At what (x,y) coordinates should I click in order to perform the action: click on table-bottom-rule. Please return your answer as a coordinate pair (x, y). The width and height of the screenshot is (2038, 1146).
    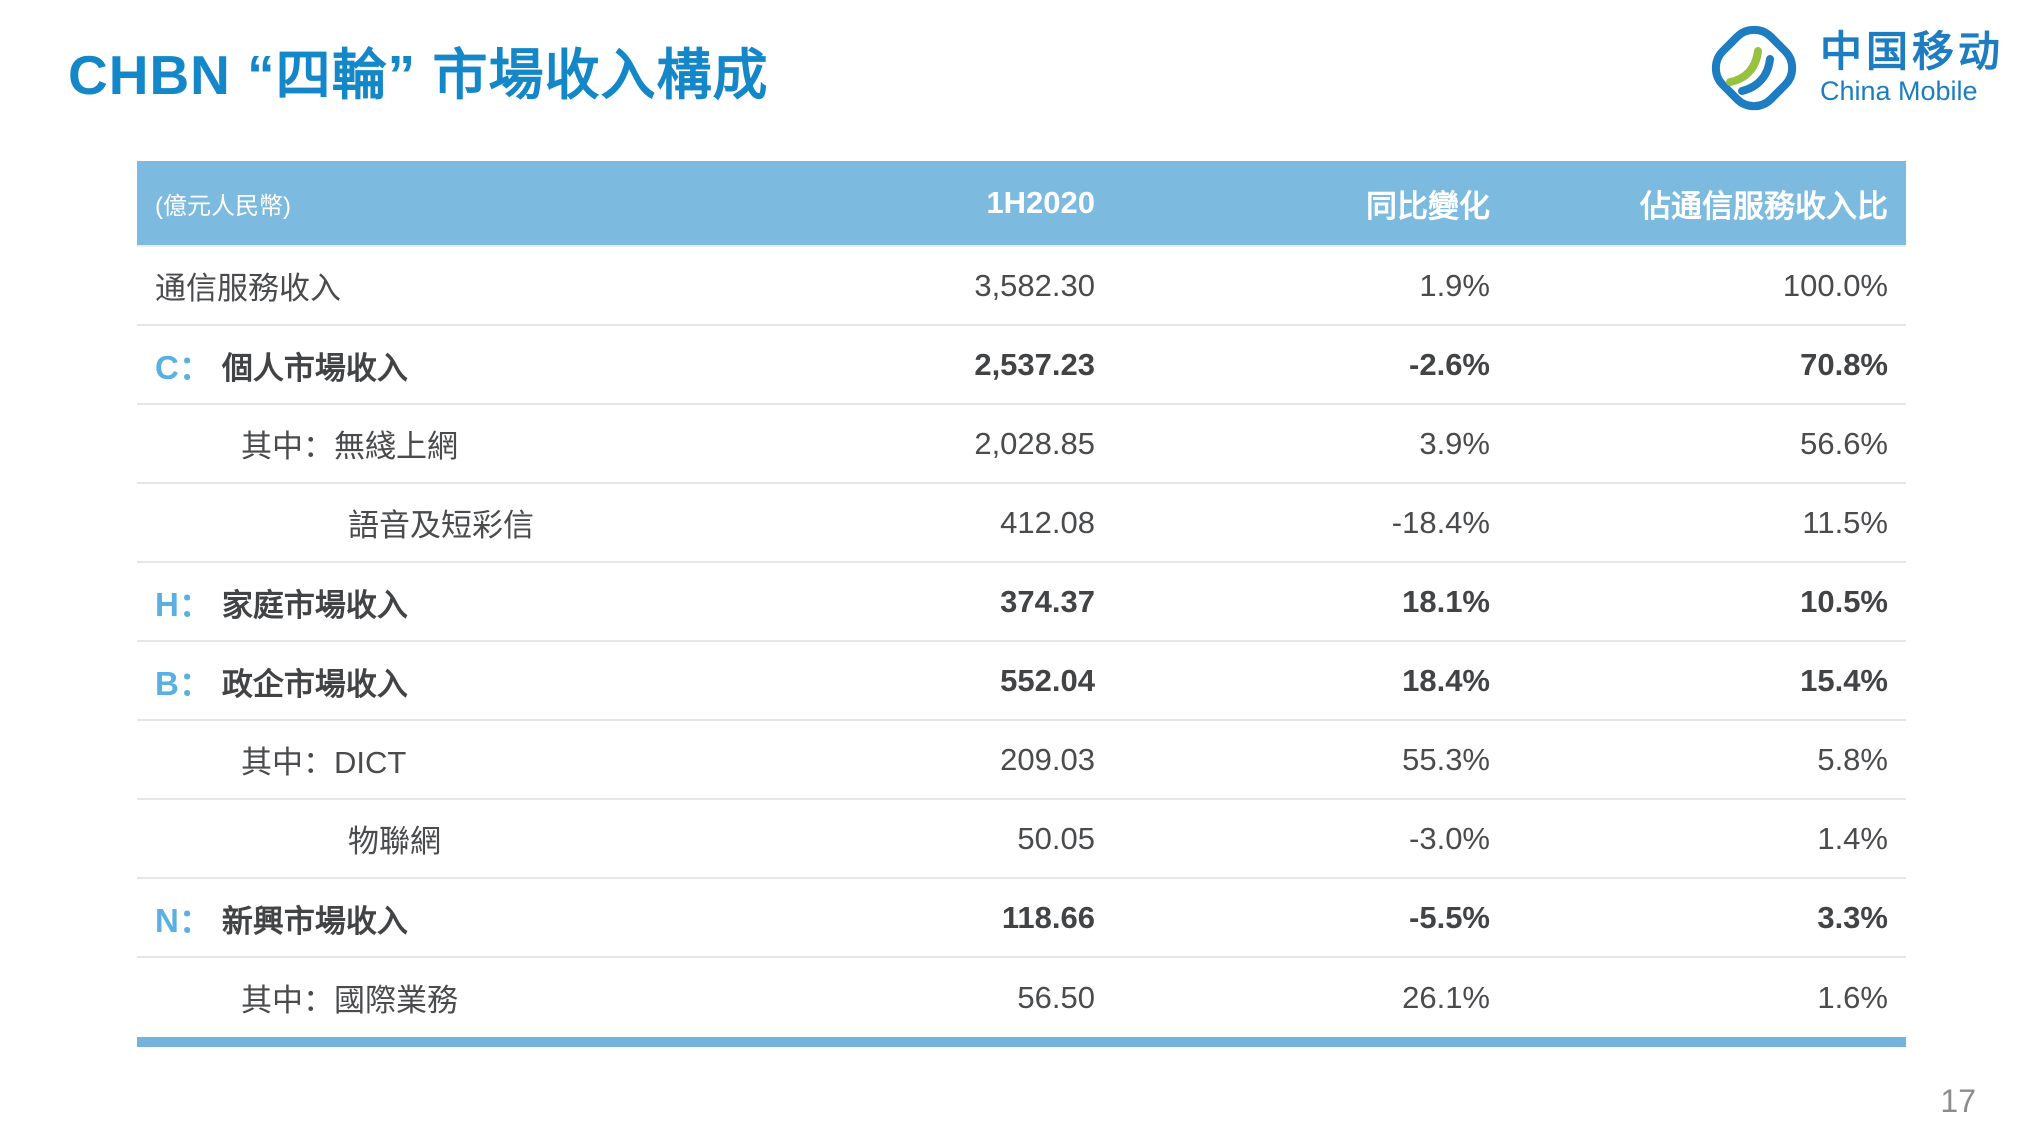
    Looking at the image, I should click on (1021, 1042).